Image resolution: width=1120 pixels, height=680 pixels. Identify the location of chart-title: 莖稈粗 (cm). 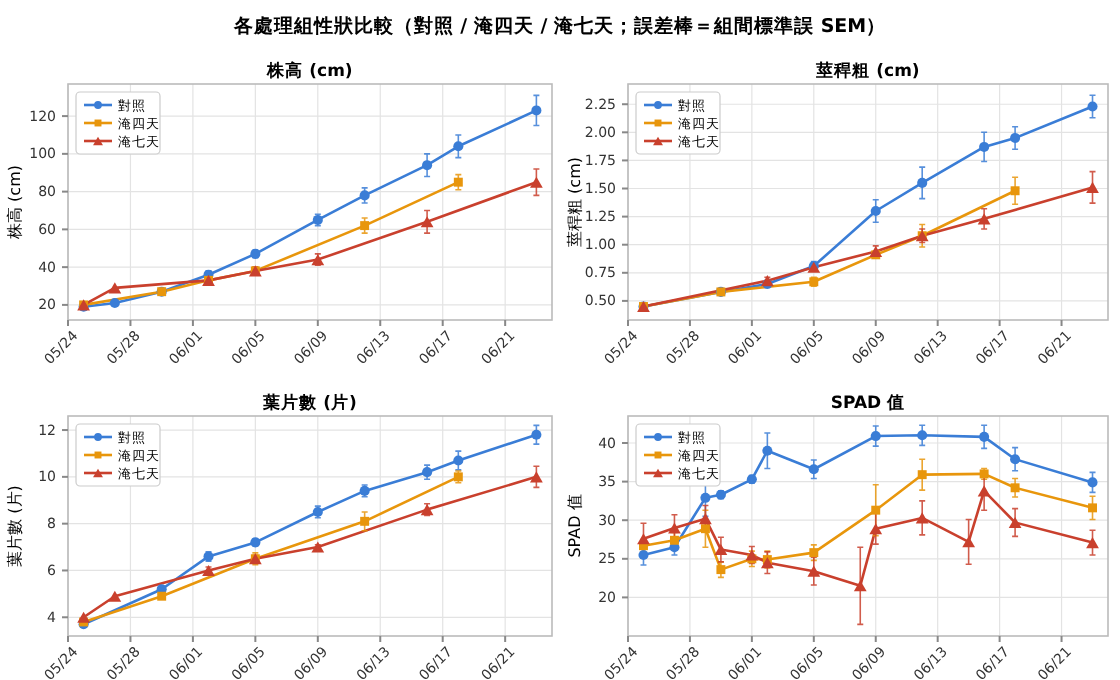
(867, 71).